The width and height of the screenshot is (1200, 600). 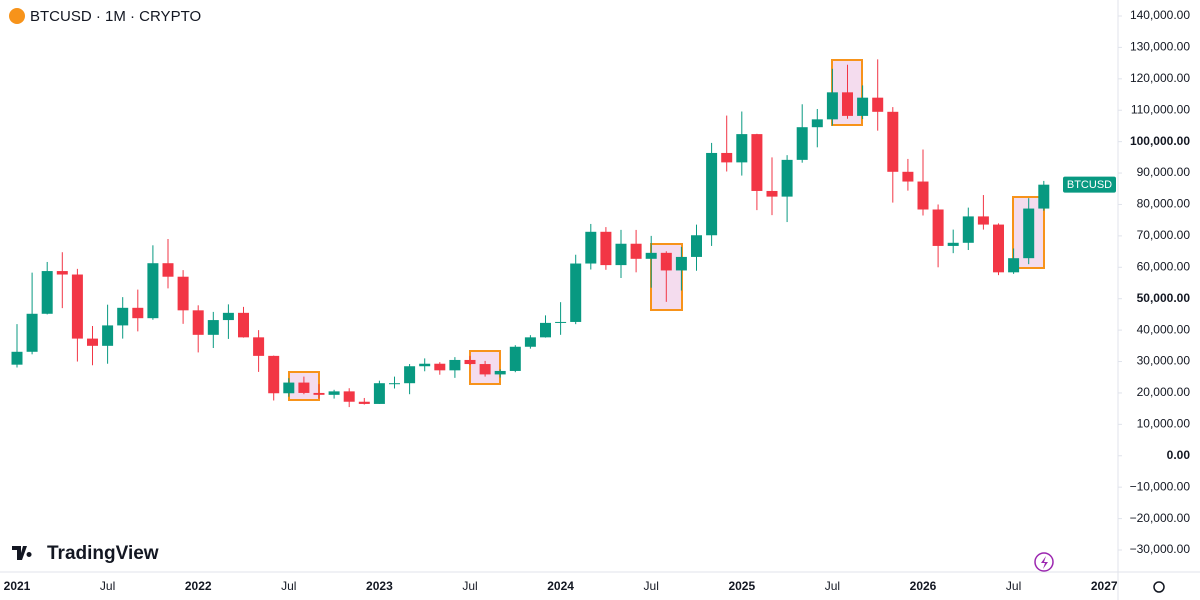 I want to click on y-tick-label: 10,000.00, so click(x=1164, y=424).